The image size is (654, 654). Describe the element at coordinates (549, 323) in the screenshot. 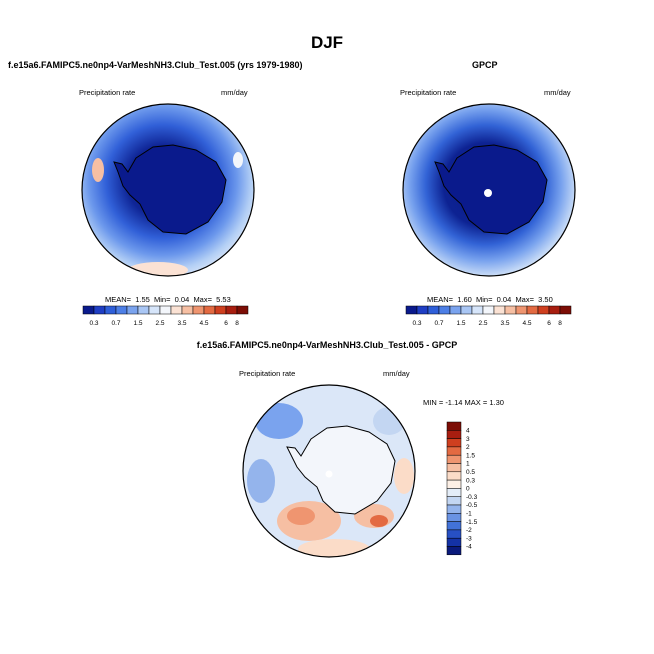

I see `colorbar-tick-label: 6` at that location.